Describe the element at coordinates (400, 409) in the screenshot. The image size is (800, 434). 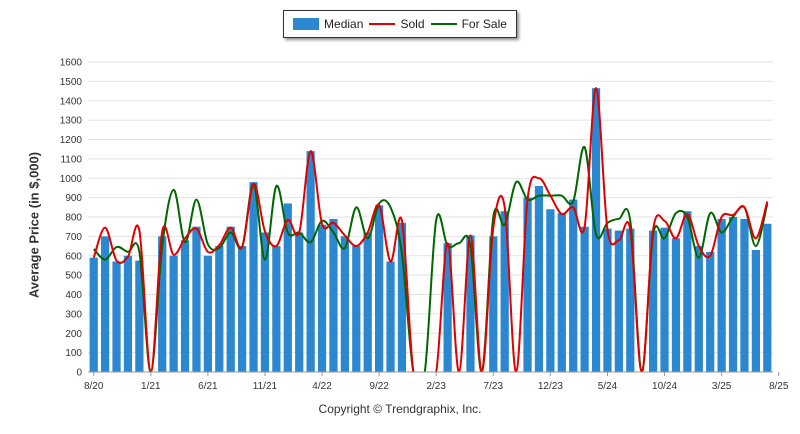
I see `copyright-text: Copyright © Trendgraphix, Inc.` at that location.